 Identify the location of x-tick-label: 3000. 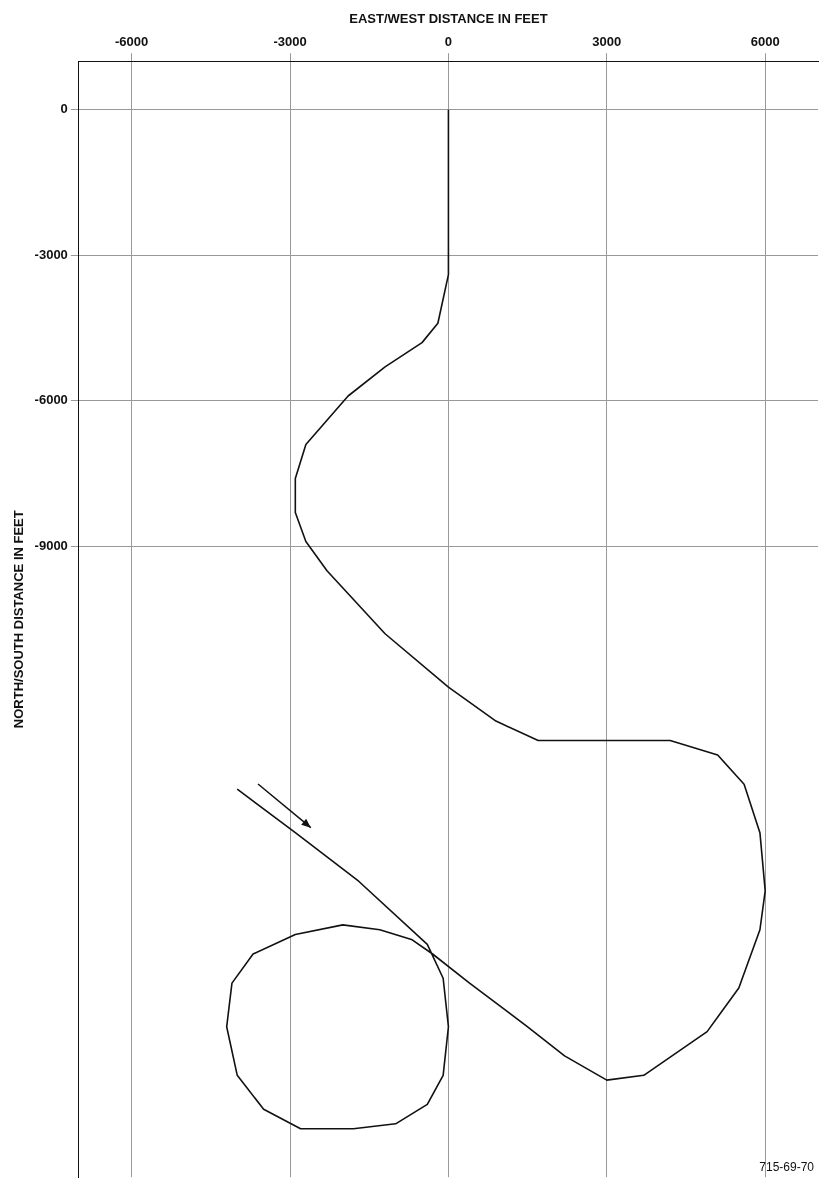
(607, 41).